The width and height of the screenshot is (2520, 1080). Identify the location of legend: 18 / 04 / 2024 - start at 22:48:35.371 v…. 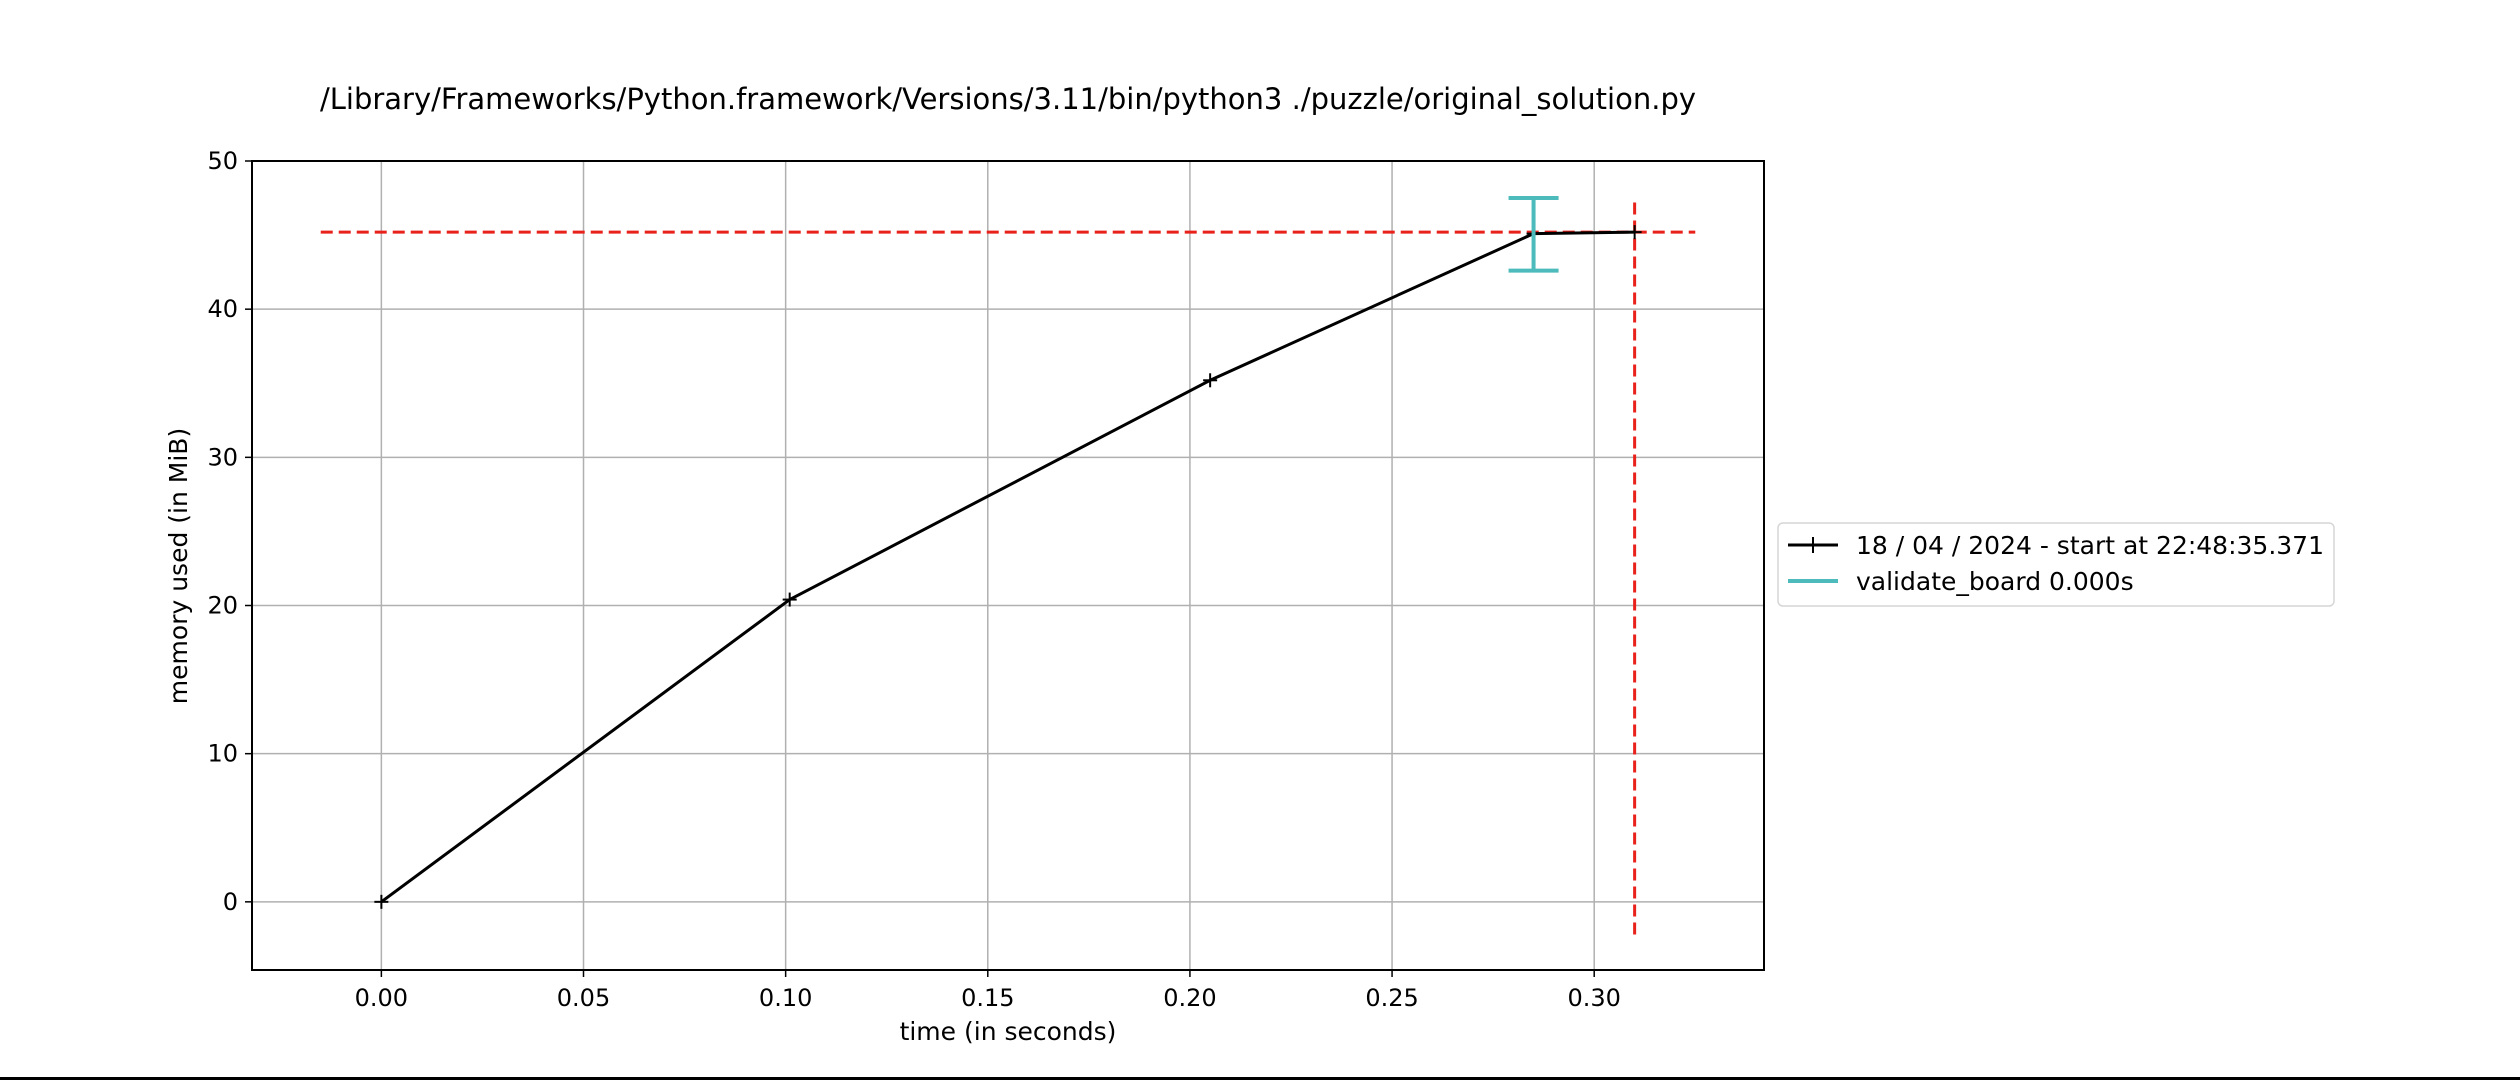
(2056, 564).